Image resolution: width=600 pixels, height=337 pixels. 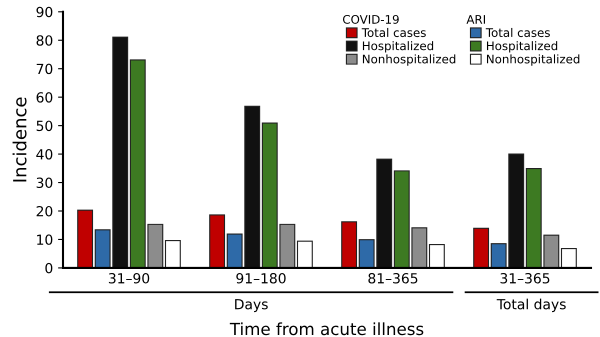 I want to click on y-tick-label: 90, so click(x=44, y=12).